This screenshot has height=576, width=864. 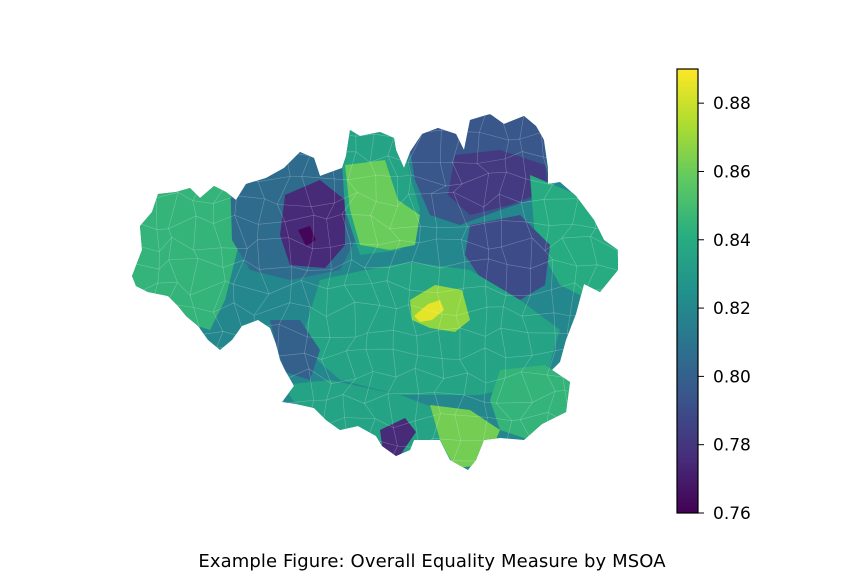 I want to click on region-south, so click(x=376, y=420).